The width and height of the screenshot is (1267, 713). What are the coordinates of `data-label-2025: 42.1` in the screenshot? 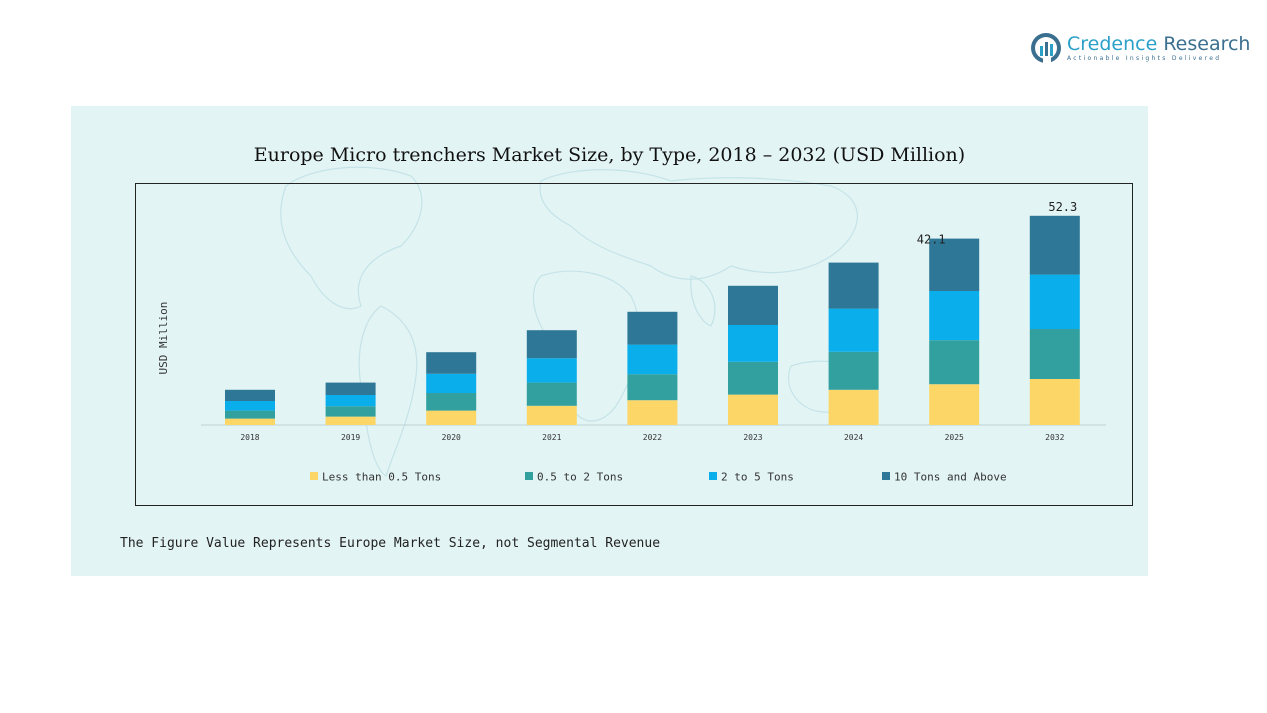 It's located at (931, 240).